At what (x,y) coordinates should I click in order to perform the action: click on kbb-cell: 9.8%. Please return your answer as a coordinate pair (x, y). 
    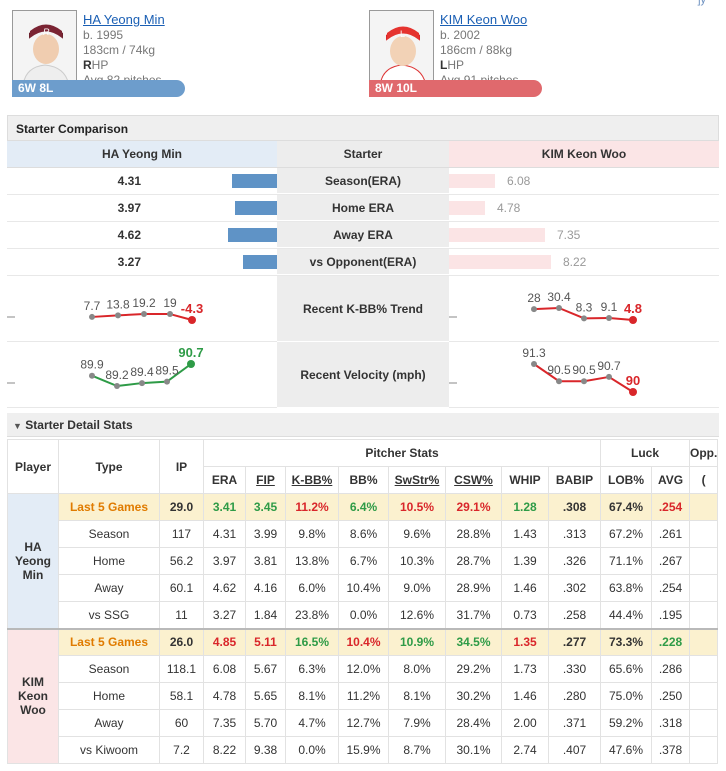
    Looking at the image, I should click on (312, 534).